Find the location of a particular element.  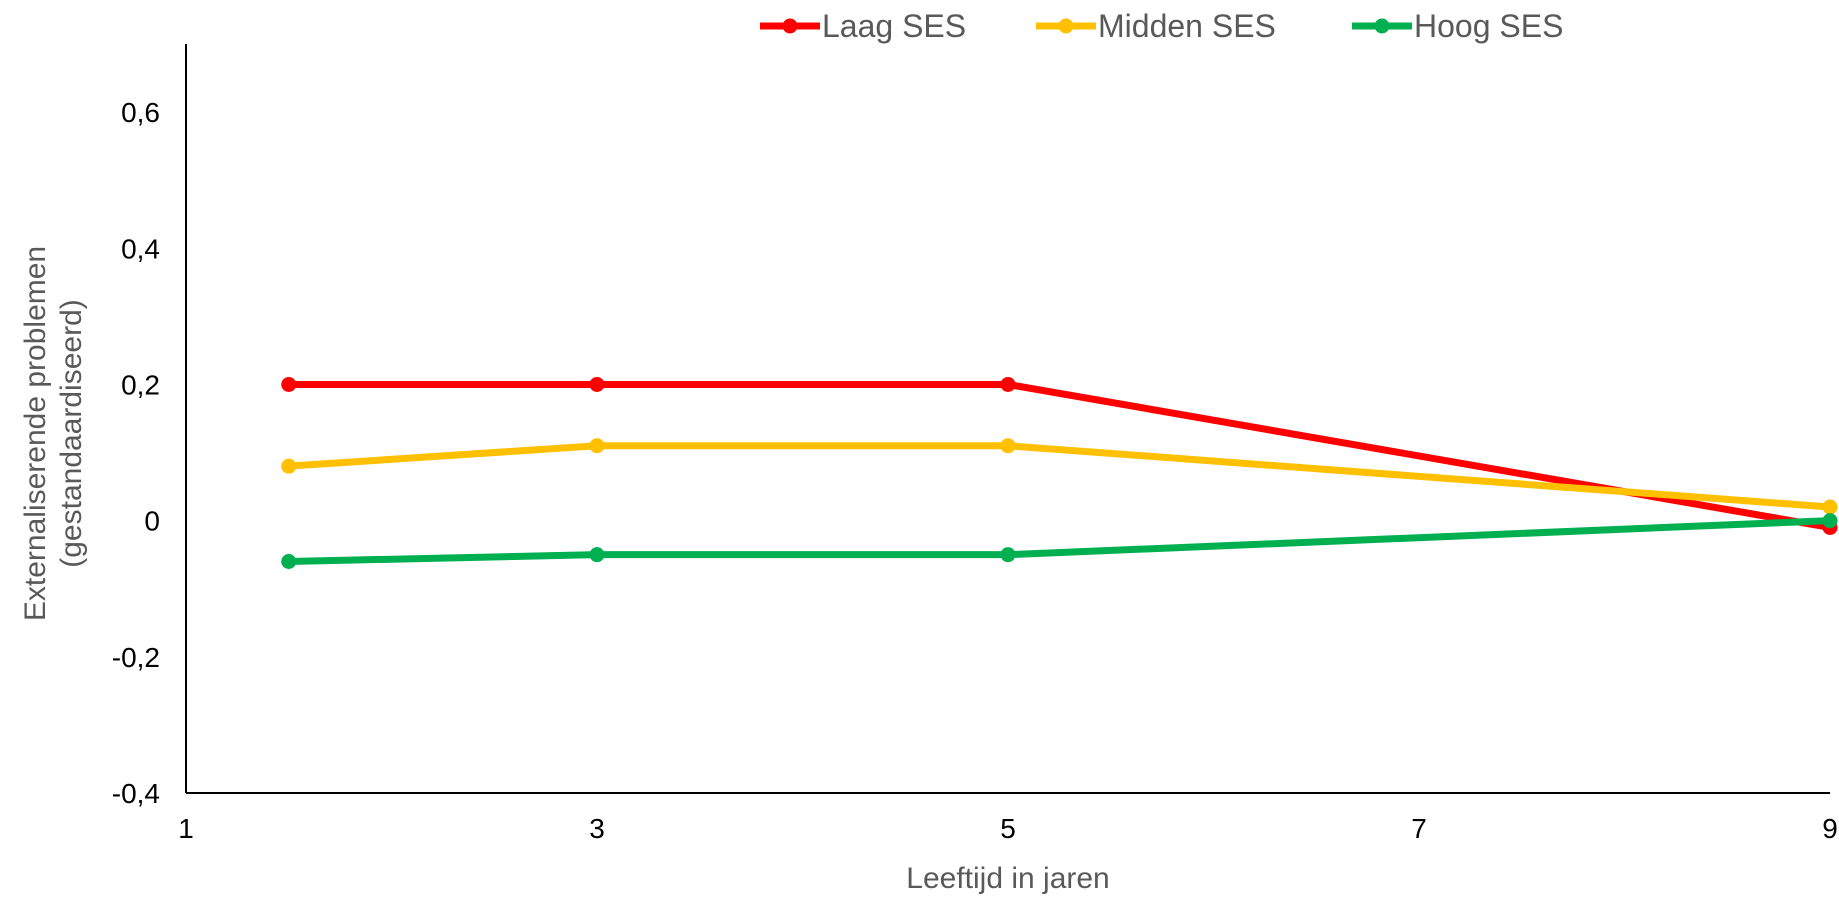

series-hoog-ses is located at coordinates (1059, 541).